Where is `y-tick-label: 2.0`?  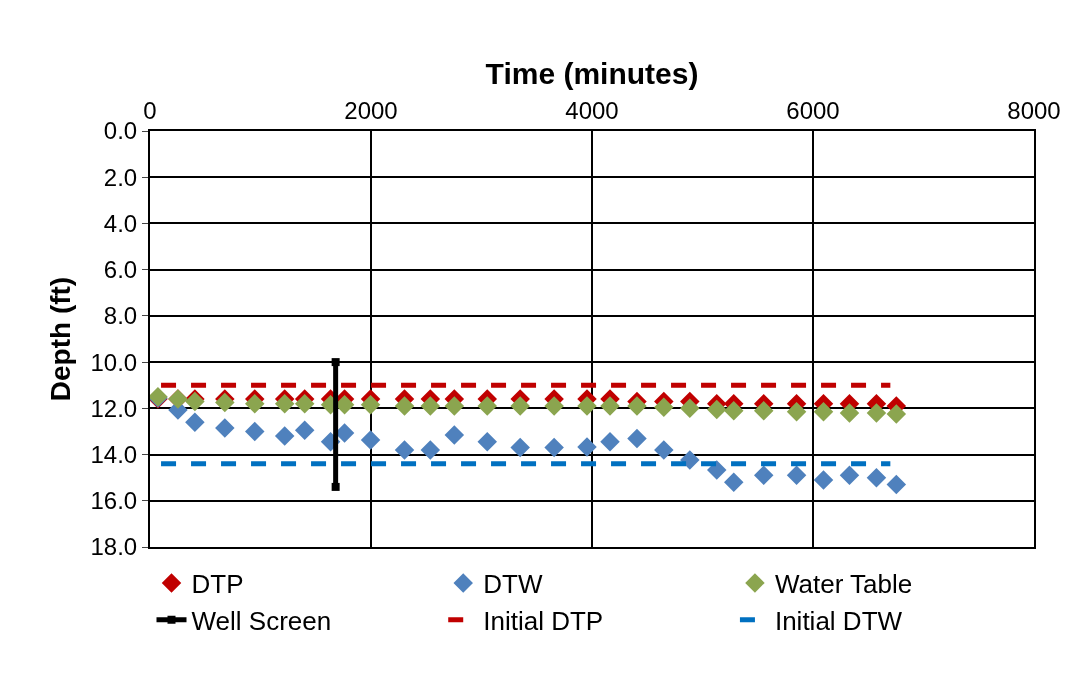 y-tick-label: 2.0 is located at coordinates (120, 177).